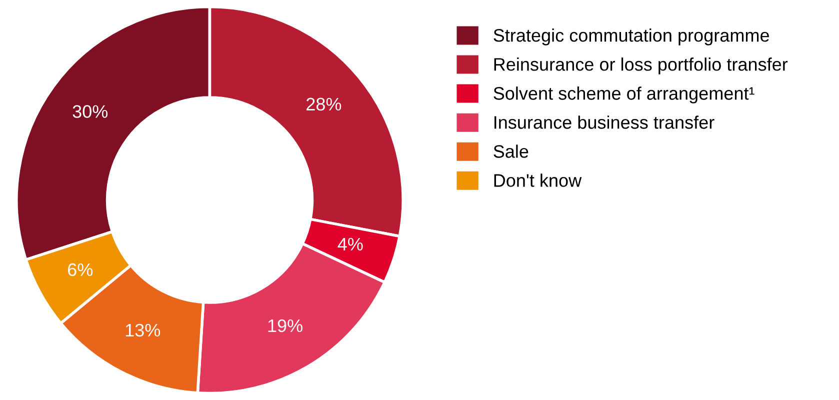 The height and width of the screenshot is (400, 839). I want to click on legend-label: Sale, so click(511, 151).